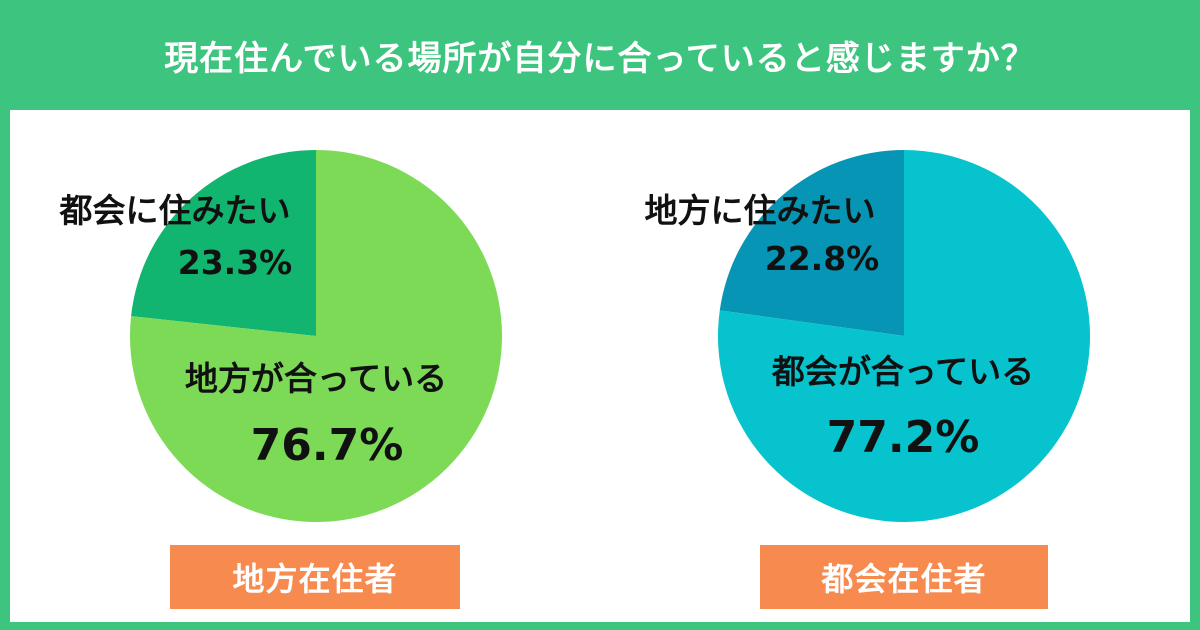 The width and height of the screenshot is (1200, 630). I want to click on slice-label-urban-fits: 都会が合っている, so click(902, 371).